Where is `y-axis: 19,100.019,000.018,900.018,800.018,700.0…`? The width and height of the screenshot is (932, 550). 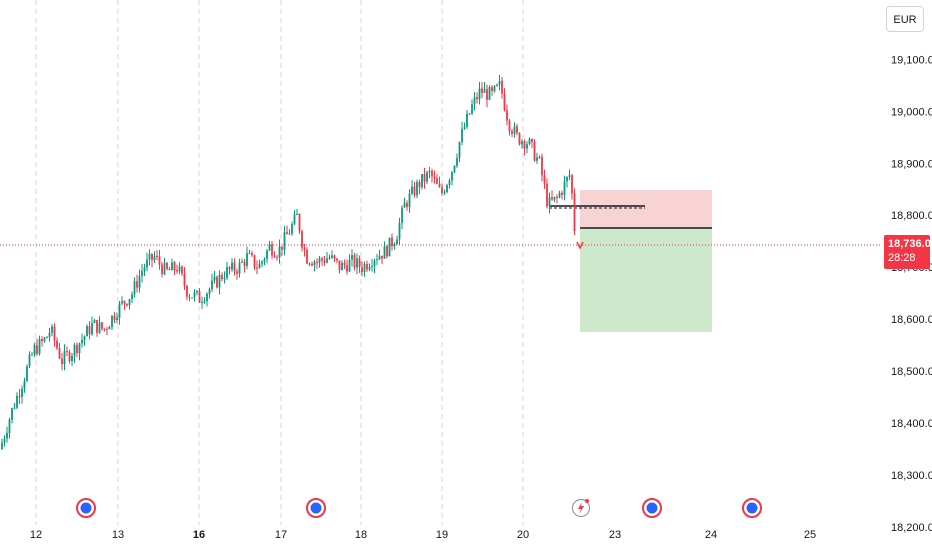
y-axis: 19,100.019,000.018,900.018,800.018,700.0… is located at coordinates (911, 294).